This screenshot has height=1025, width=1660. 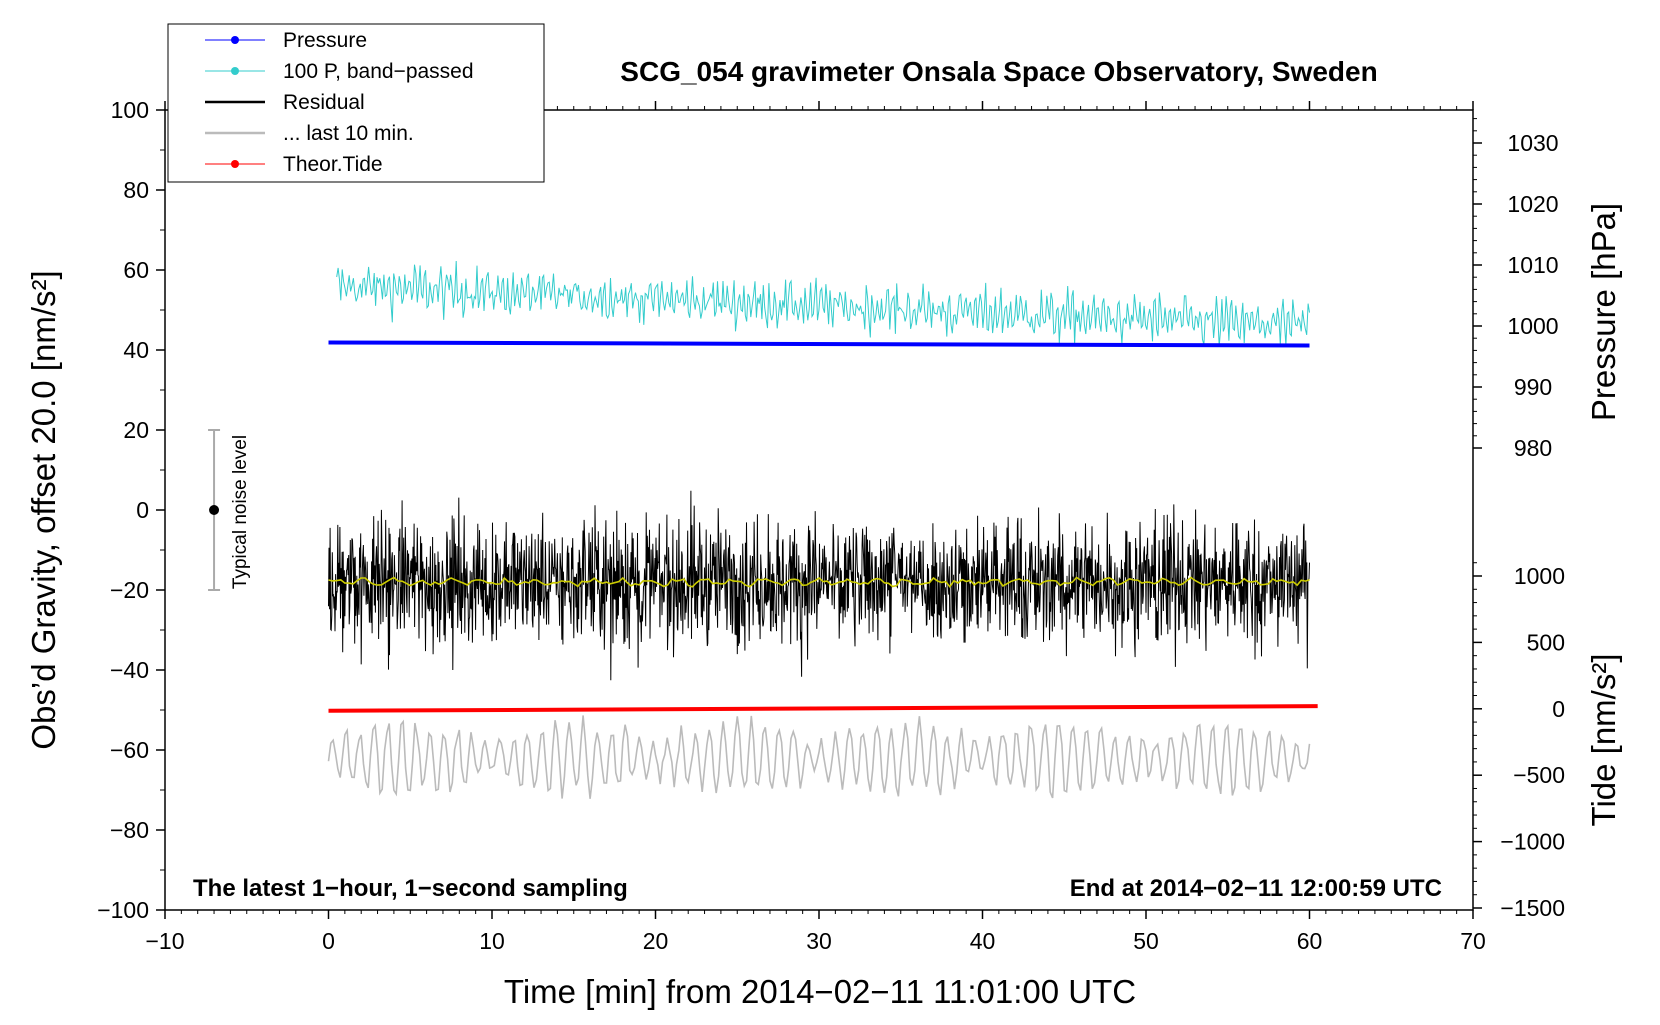 What do you see at coordinates (1532, 265) in the screenshot?
I see `y-pressure-tick-label: 1010` at bounding box center [1532, 265].